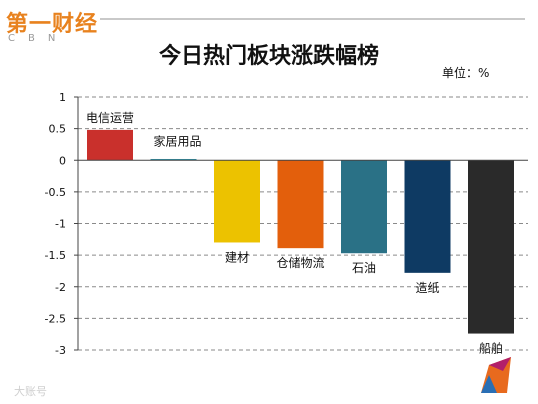  Describe the element at coordinates (62, 160) in the screenshot. I see `y-tick-label: 0` at that location.